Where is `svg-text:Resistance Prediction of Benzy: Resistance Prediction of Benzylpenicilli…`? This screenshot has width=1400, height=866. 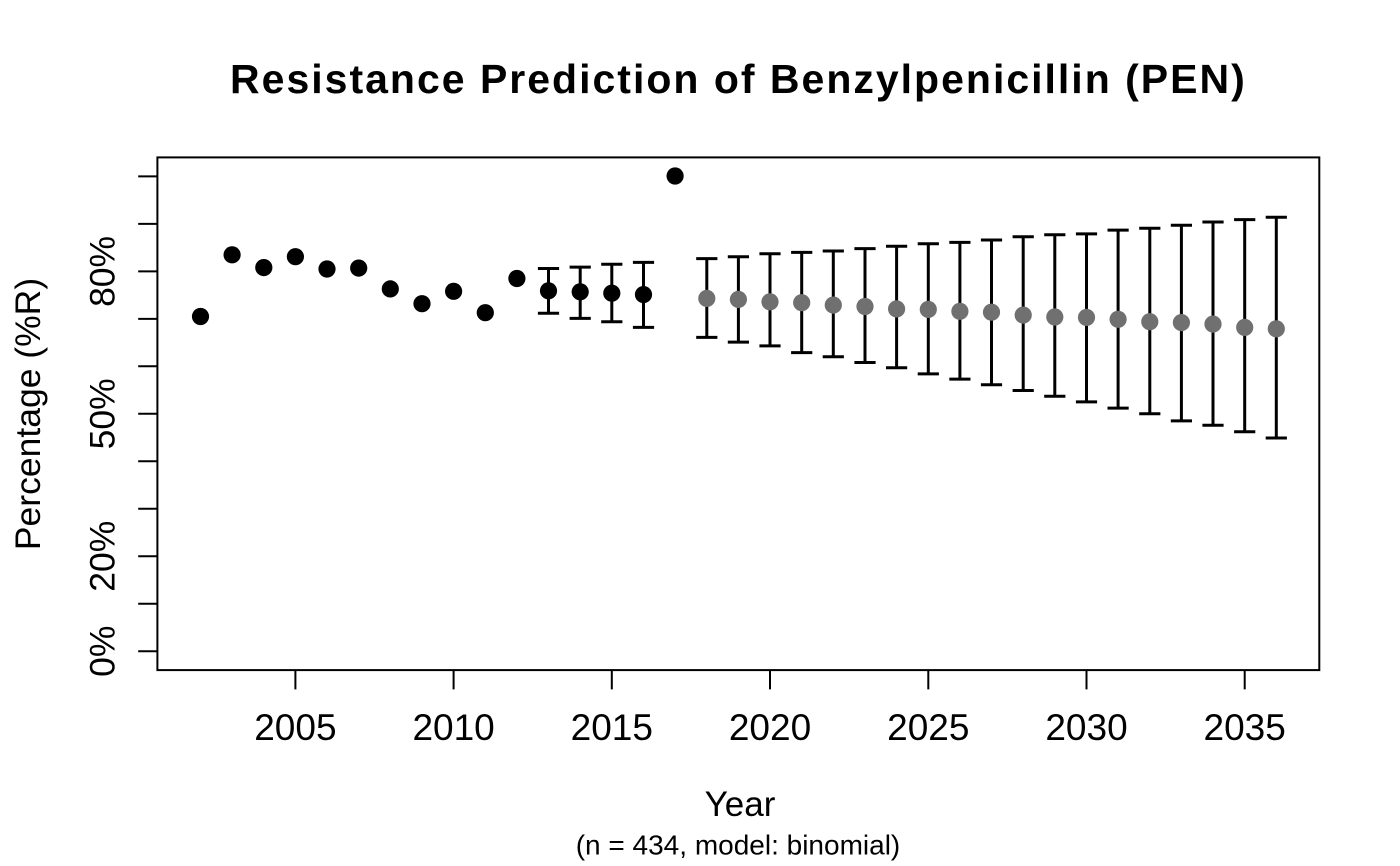
svg-text:Resistance Prediction of Benzy: Resistance Prediction of Benzylpenicilli… is located at coordinates (738, 79).